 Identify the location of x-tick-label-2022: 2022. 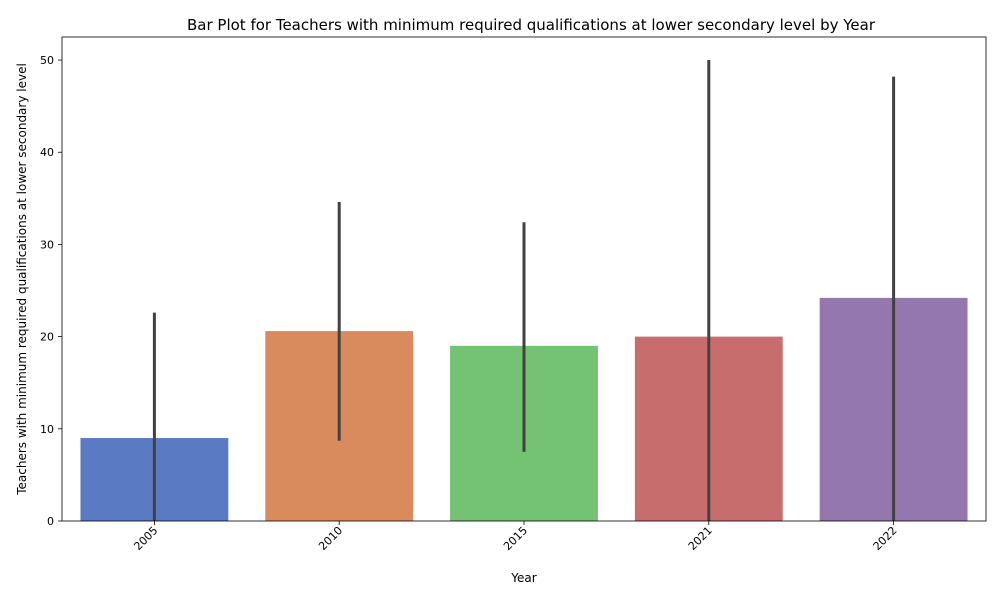
(885, 538).